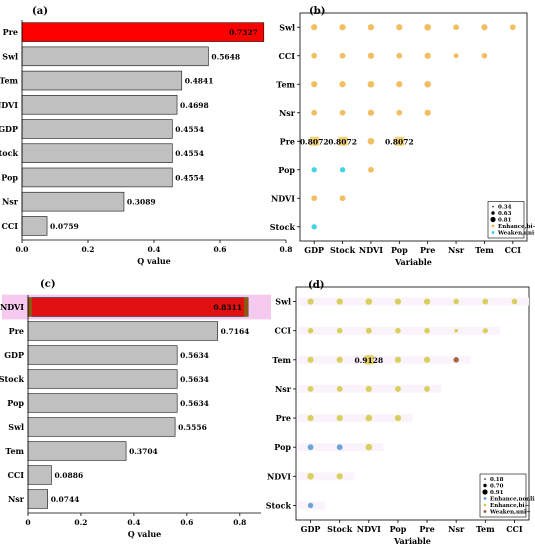  I want to click on value-label: 0.7327, so click(243, 32).